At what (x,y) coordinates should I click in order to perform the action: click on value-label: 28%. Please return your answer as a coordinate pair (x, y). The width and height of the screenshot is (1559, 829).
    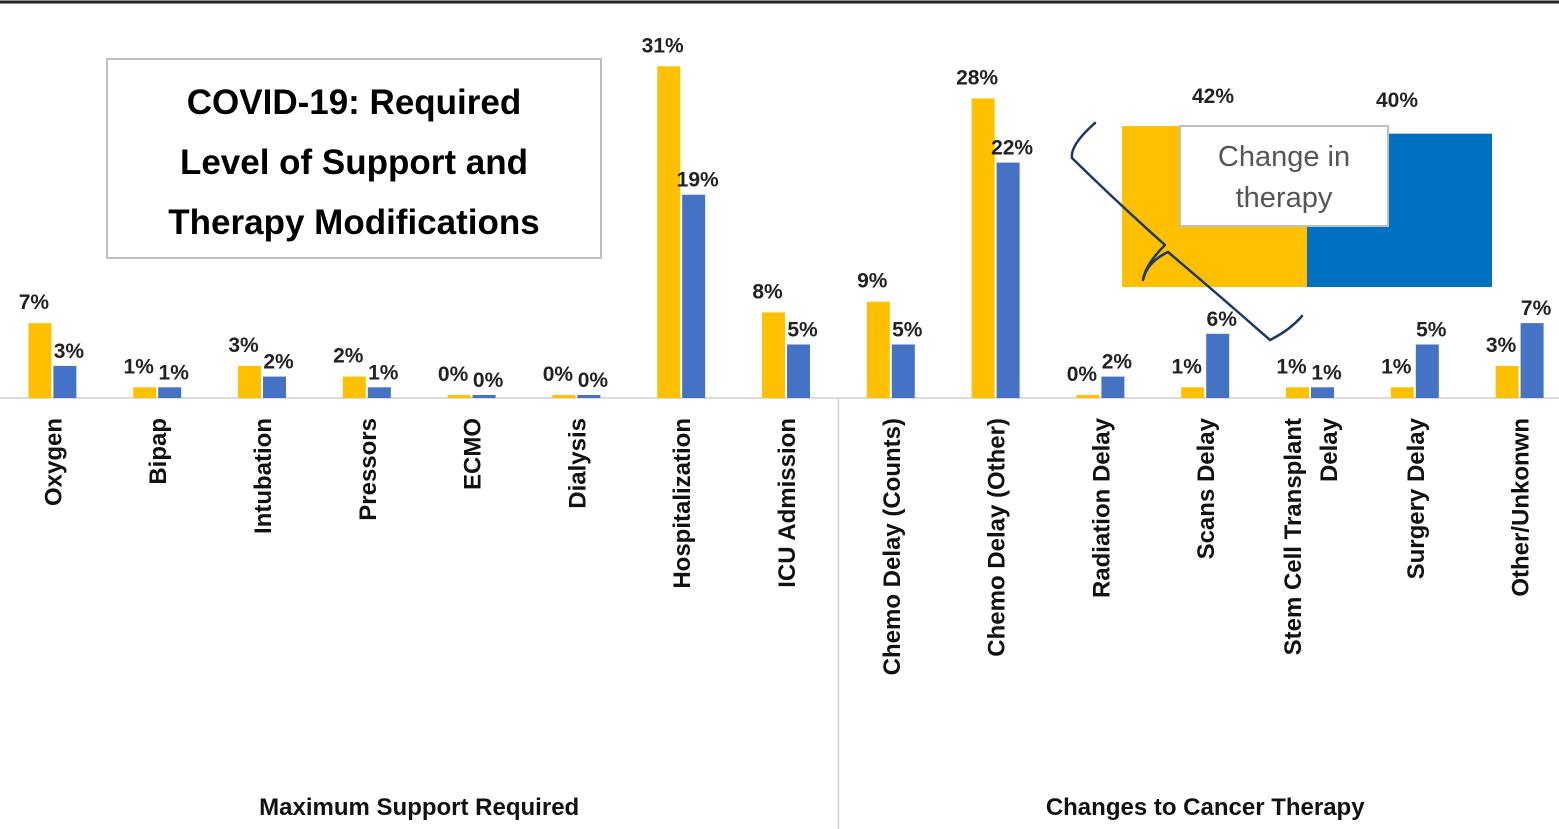
    Looking at the image, I should click on (977, 77).